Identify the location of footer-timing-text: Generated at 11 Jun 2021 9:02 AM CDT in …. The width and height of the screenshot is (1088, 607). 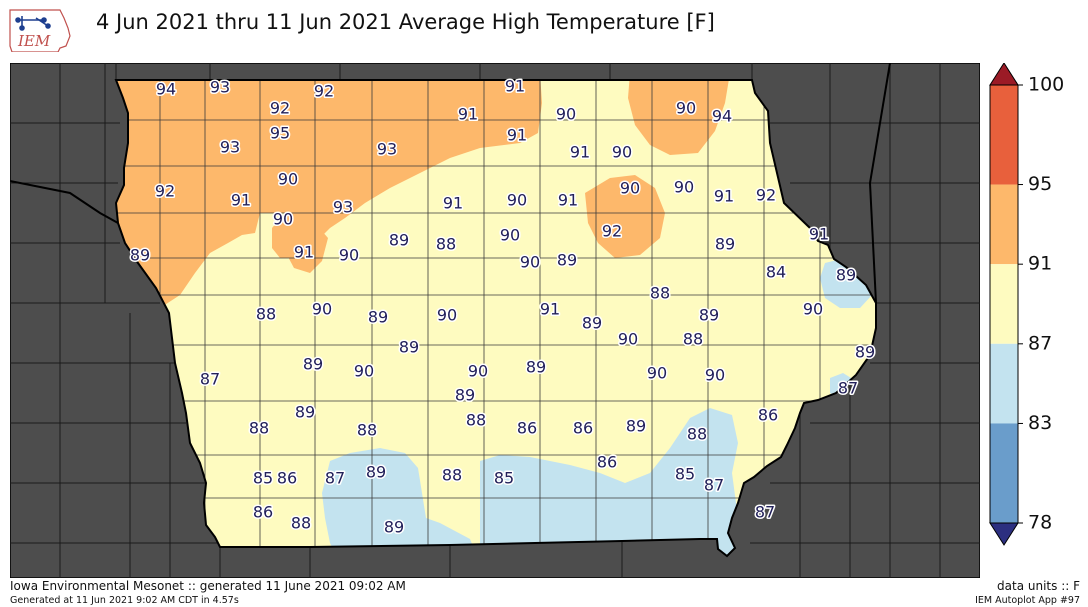
(124, 600).